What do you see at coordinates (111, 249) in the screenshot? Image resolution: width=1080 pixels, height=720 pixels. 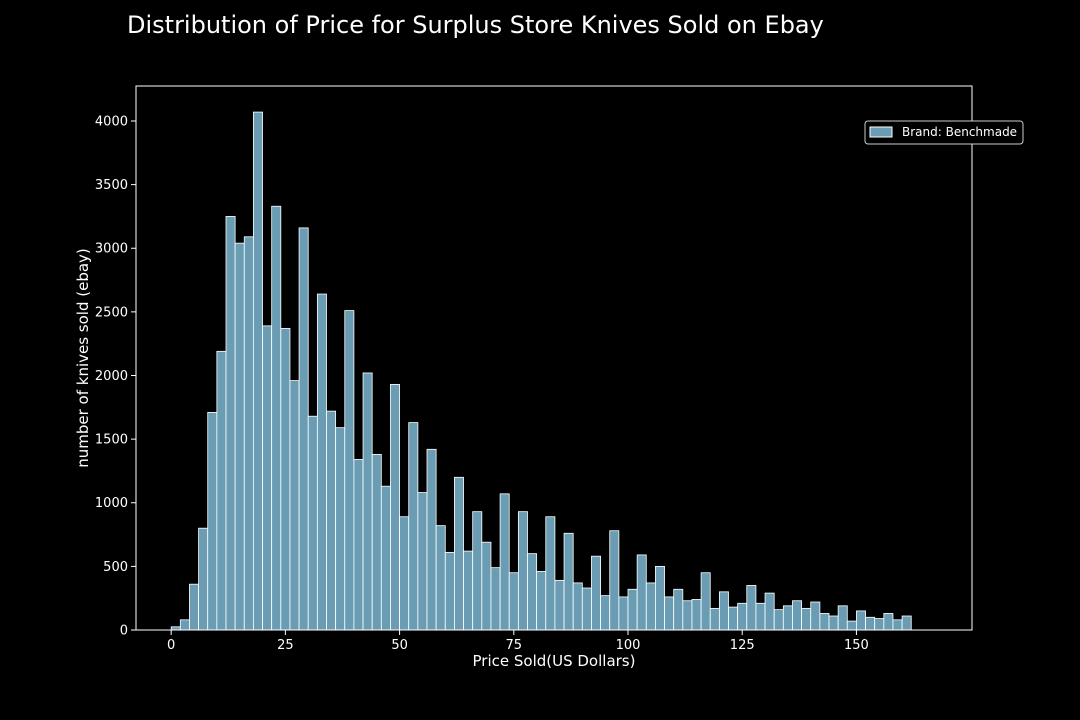 I see `y-tick-label: 3000` at bounding box center [111, 249].